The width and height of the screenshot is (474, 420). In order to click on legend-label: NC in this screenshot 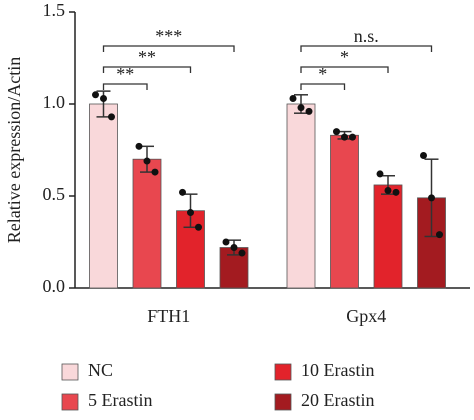, I will do `click(100, 370)`.